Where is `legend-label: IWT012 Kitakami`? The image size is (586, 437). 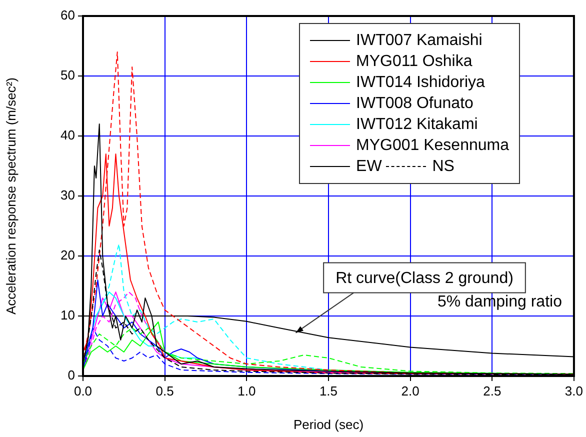
legend-label: IWT012 Kitakami is located at coordinates (417, 124).